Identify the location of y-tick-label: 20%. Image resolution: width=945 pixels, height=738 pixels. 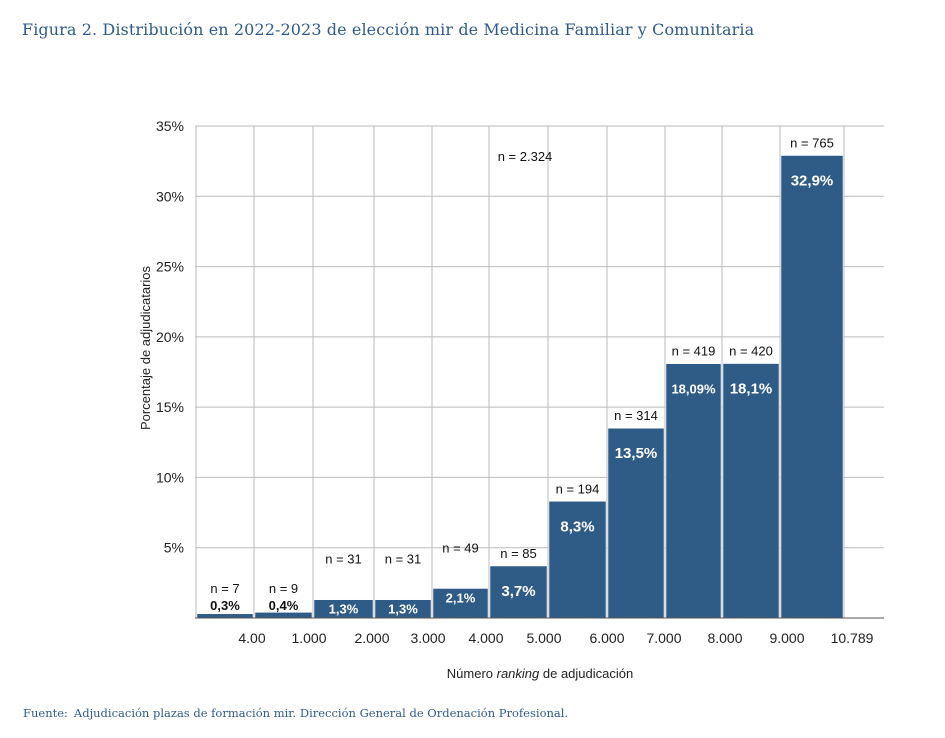
(170, 337).